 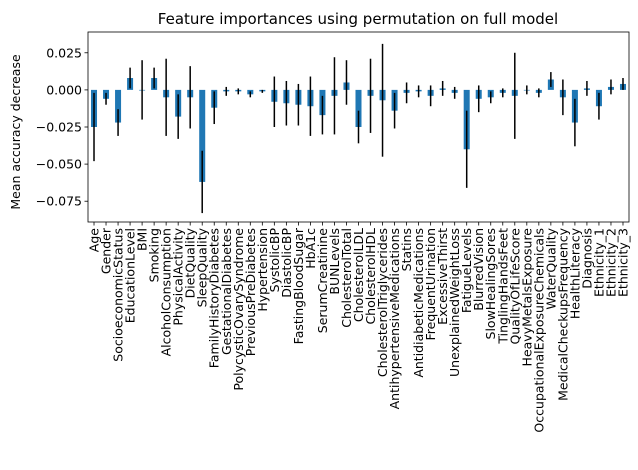 What do you see at coordinates (94, 240) in the screenshot?
I see `x-tick-label: Age` at bounding box center [94, 240].